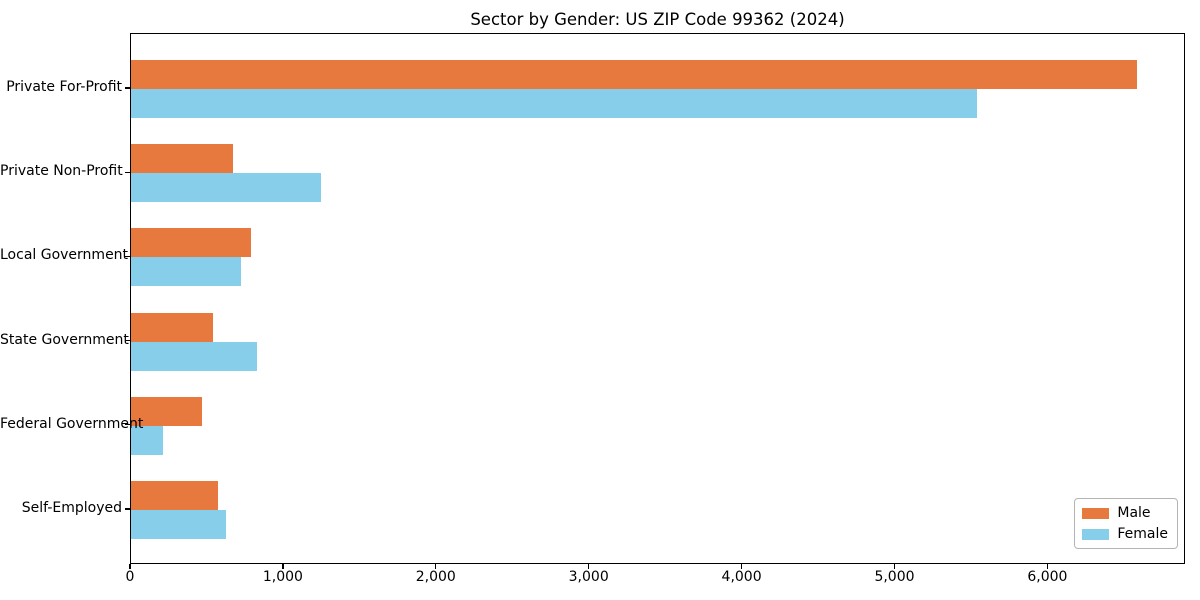 The image size is (1200, 600). What do you see at coordinates (172, 327) in the screenshot?
I see `bar-male-state-government` at bounding box center [172, 327].